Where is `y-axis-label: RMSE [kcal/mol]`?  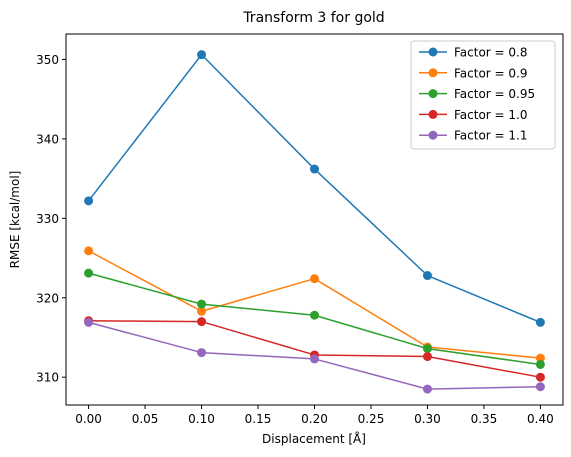
y-axis-label: RMSE [kcal/mol] is located at coordinates (15, 220).